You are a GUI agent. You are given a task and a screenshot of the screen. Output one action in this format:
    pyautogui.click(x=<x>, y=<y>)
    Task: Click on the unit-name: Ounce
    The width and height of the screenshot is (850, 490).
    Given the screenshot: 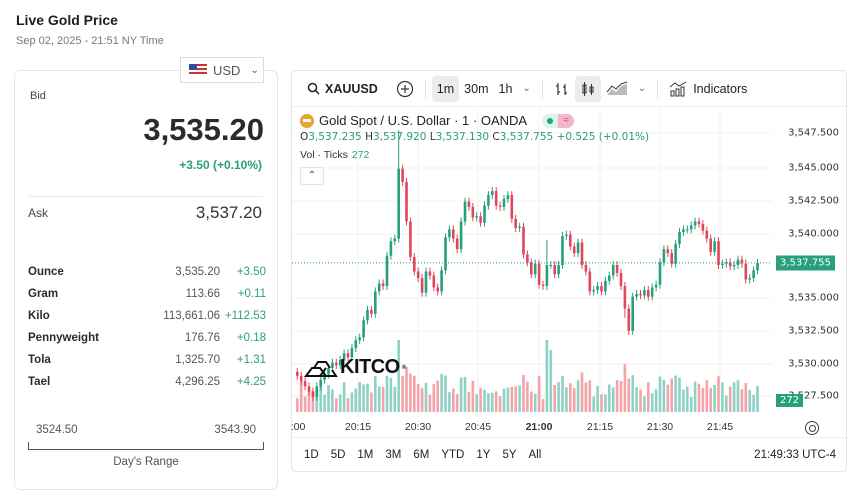 What is the action you would take?
    pyautogui.click(x=46, y=272)
    